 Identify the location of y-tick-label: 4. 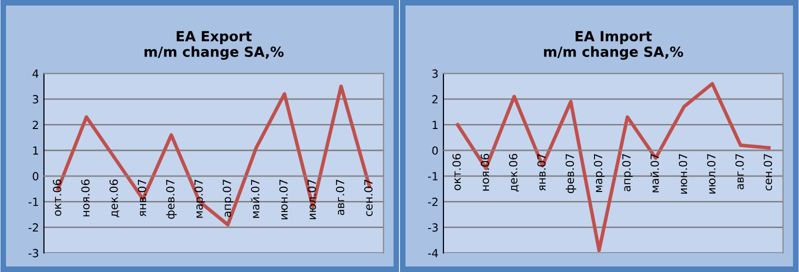
(35, 74).